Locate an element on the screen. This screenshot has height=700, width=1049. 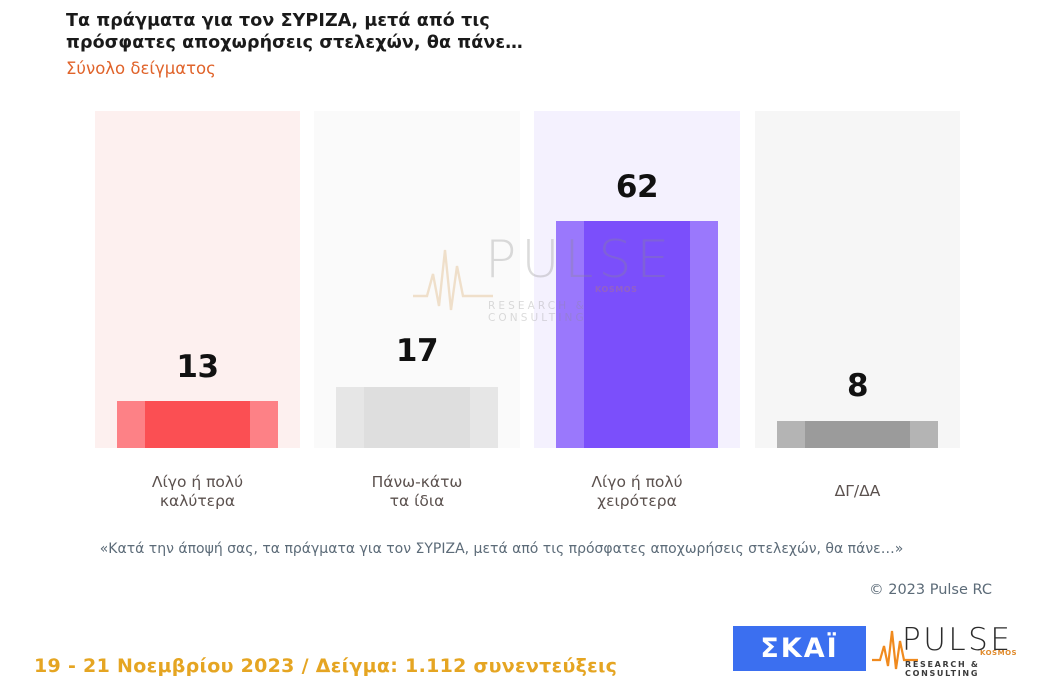
skai-logo: ΣΚΑΪ is located at coordinates (799, 648).